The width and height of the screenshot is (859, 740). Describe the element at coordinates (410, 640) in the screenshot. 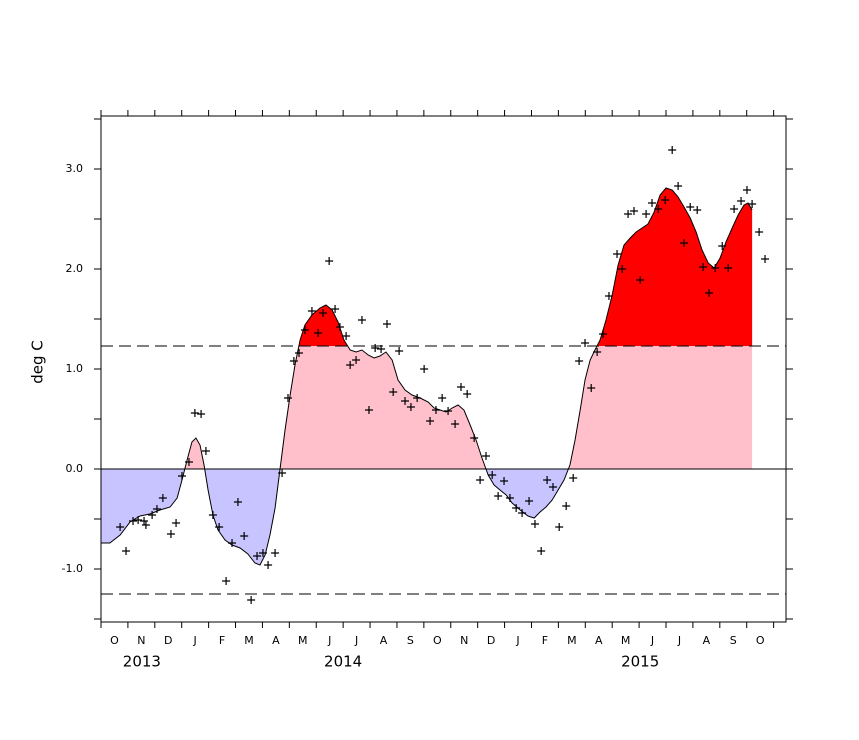

I see `x-tick-label: S` at that location.